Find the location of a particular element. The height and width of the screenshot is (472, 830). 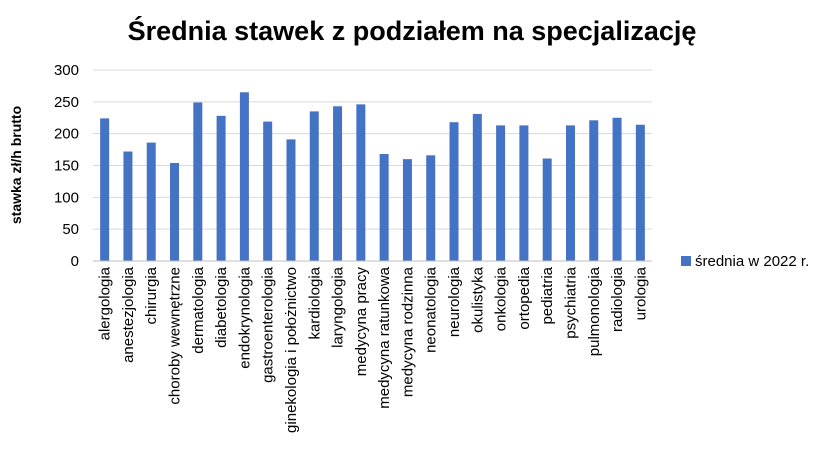

x-tick-label: pediatria is located at coordinates (547, 295).